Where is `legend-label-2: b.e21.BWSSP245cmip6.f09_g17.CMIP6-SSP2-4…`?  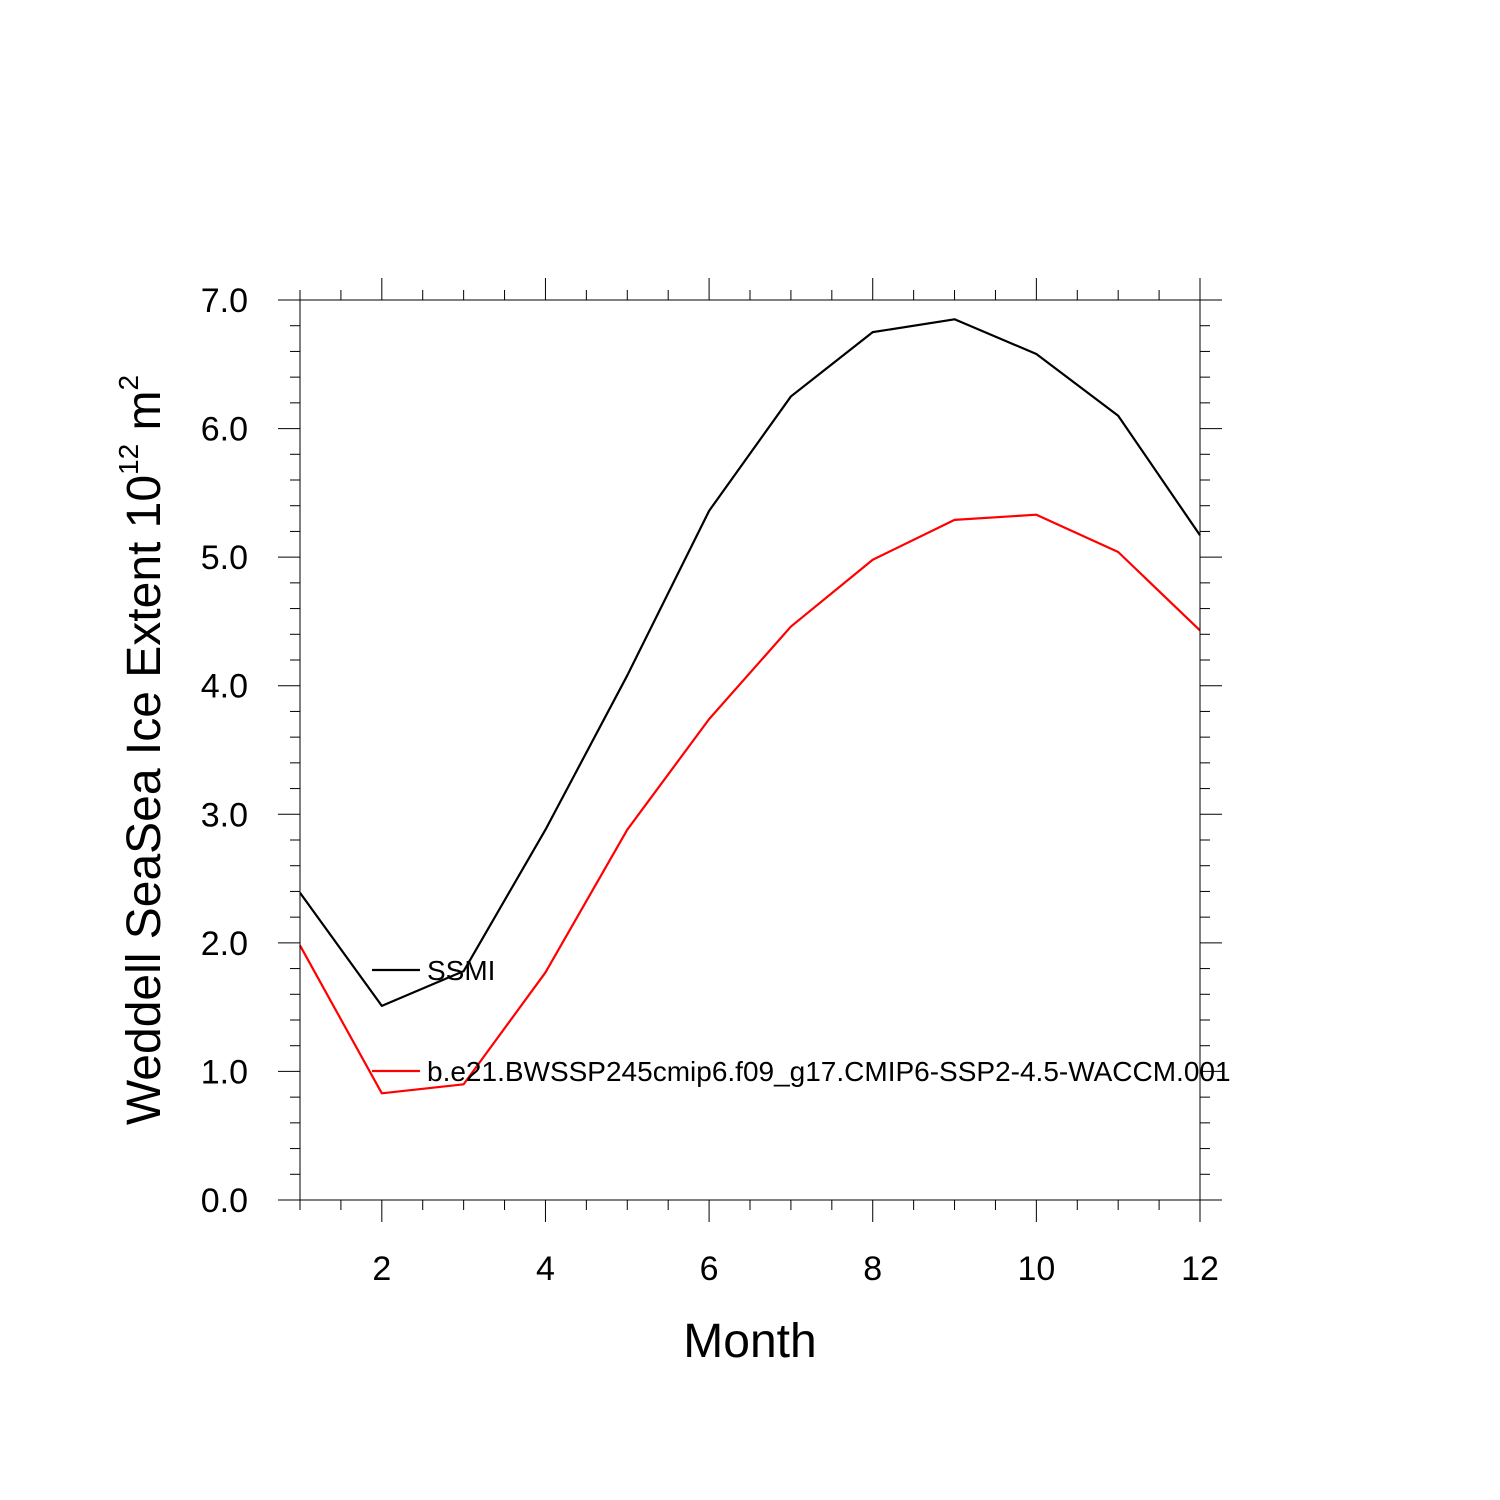
legend-label-2: b.e21.BWSSP245cmip6.f09_g17.CMIP6-SSP2-4… is located at coordinates (829, 1071).